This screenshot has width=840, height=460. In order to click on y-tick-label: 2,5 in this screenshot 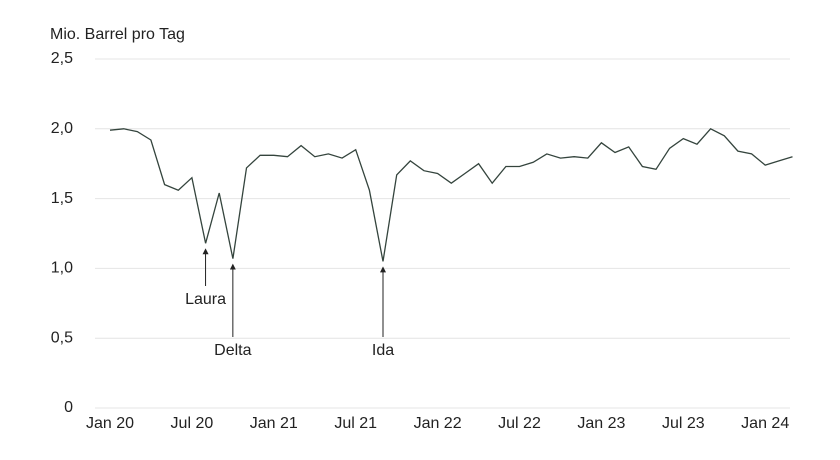, I will do `click(62, 58)`.